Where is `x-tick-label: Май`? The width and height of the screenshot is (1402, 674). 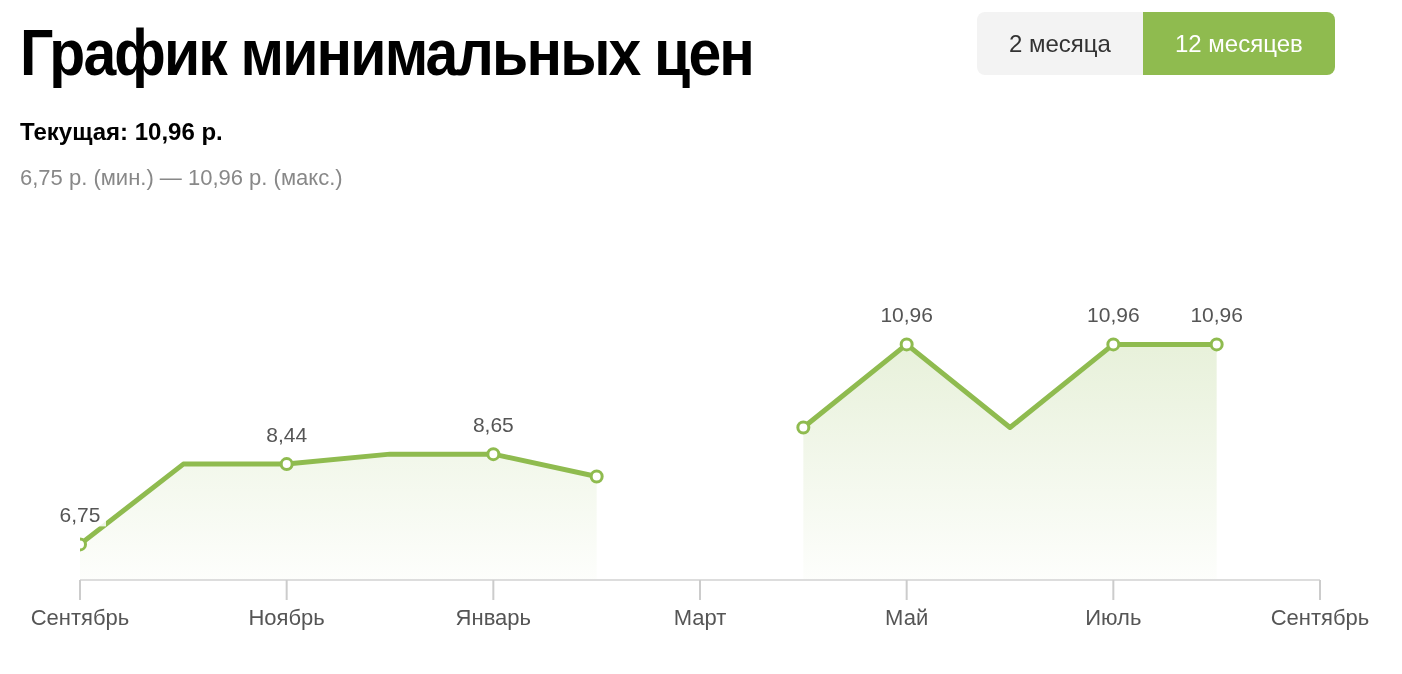 x-tick-label: Май is located at coordinates (907, 617).